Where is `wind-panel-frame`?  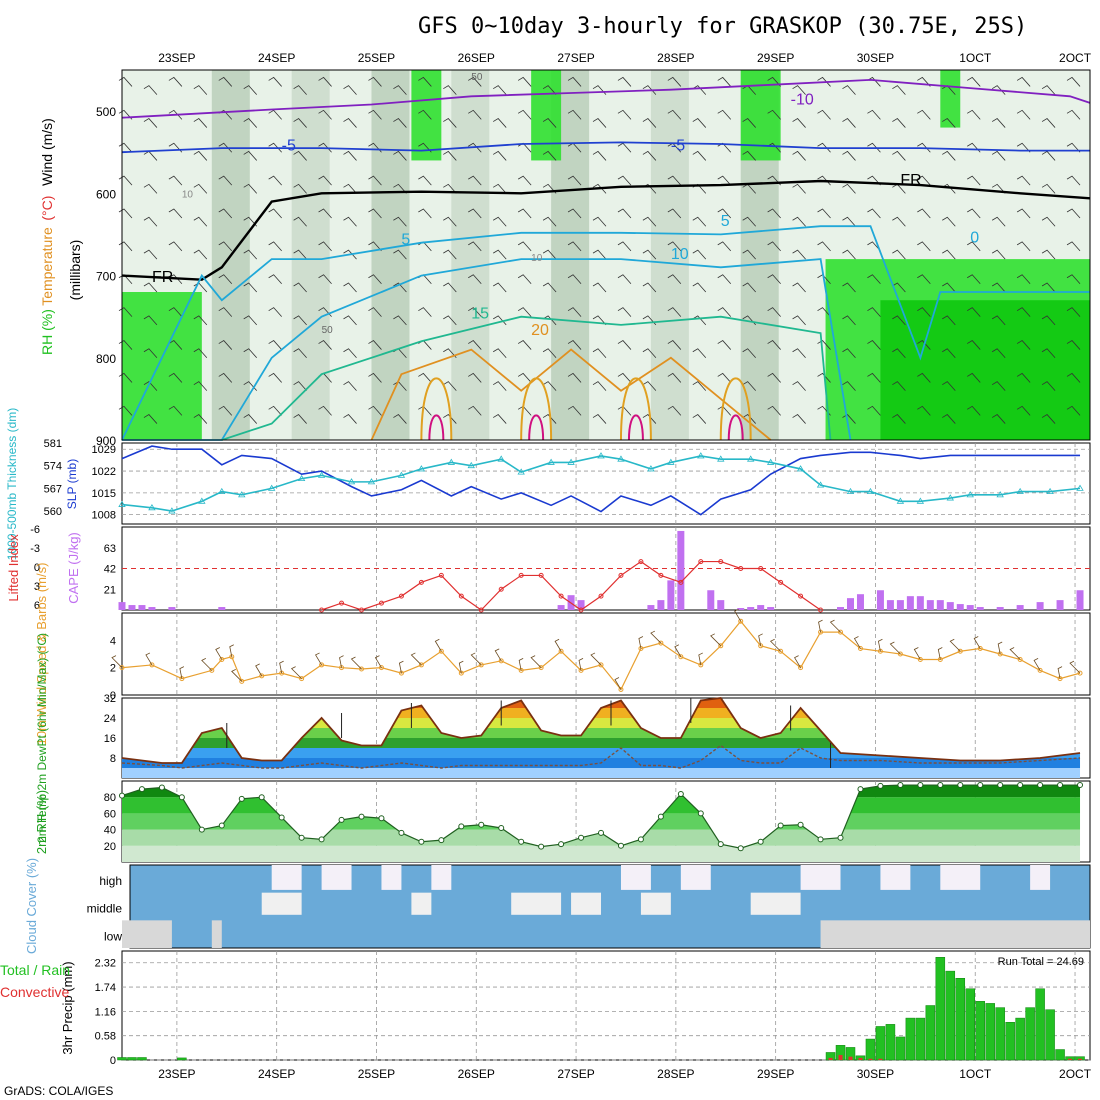
wind-panel-frame is located at coordinates (606, 654).